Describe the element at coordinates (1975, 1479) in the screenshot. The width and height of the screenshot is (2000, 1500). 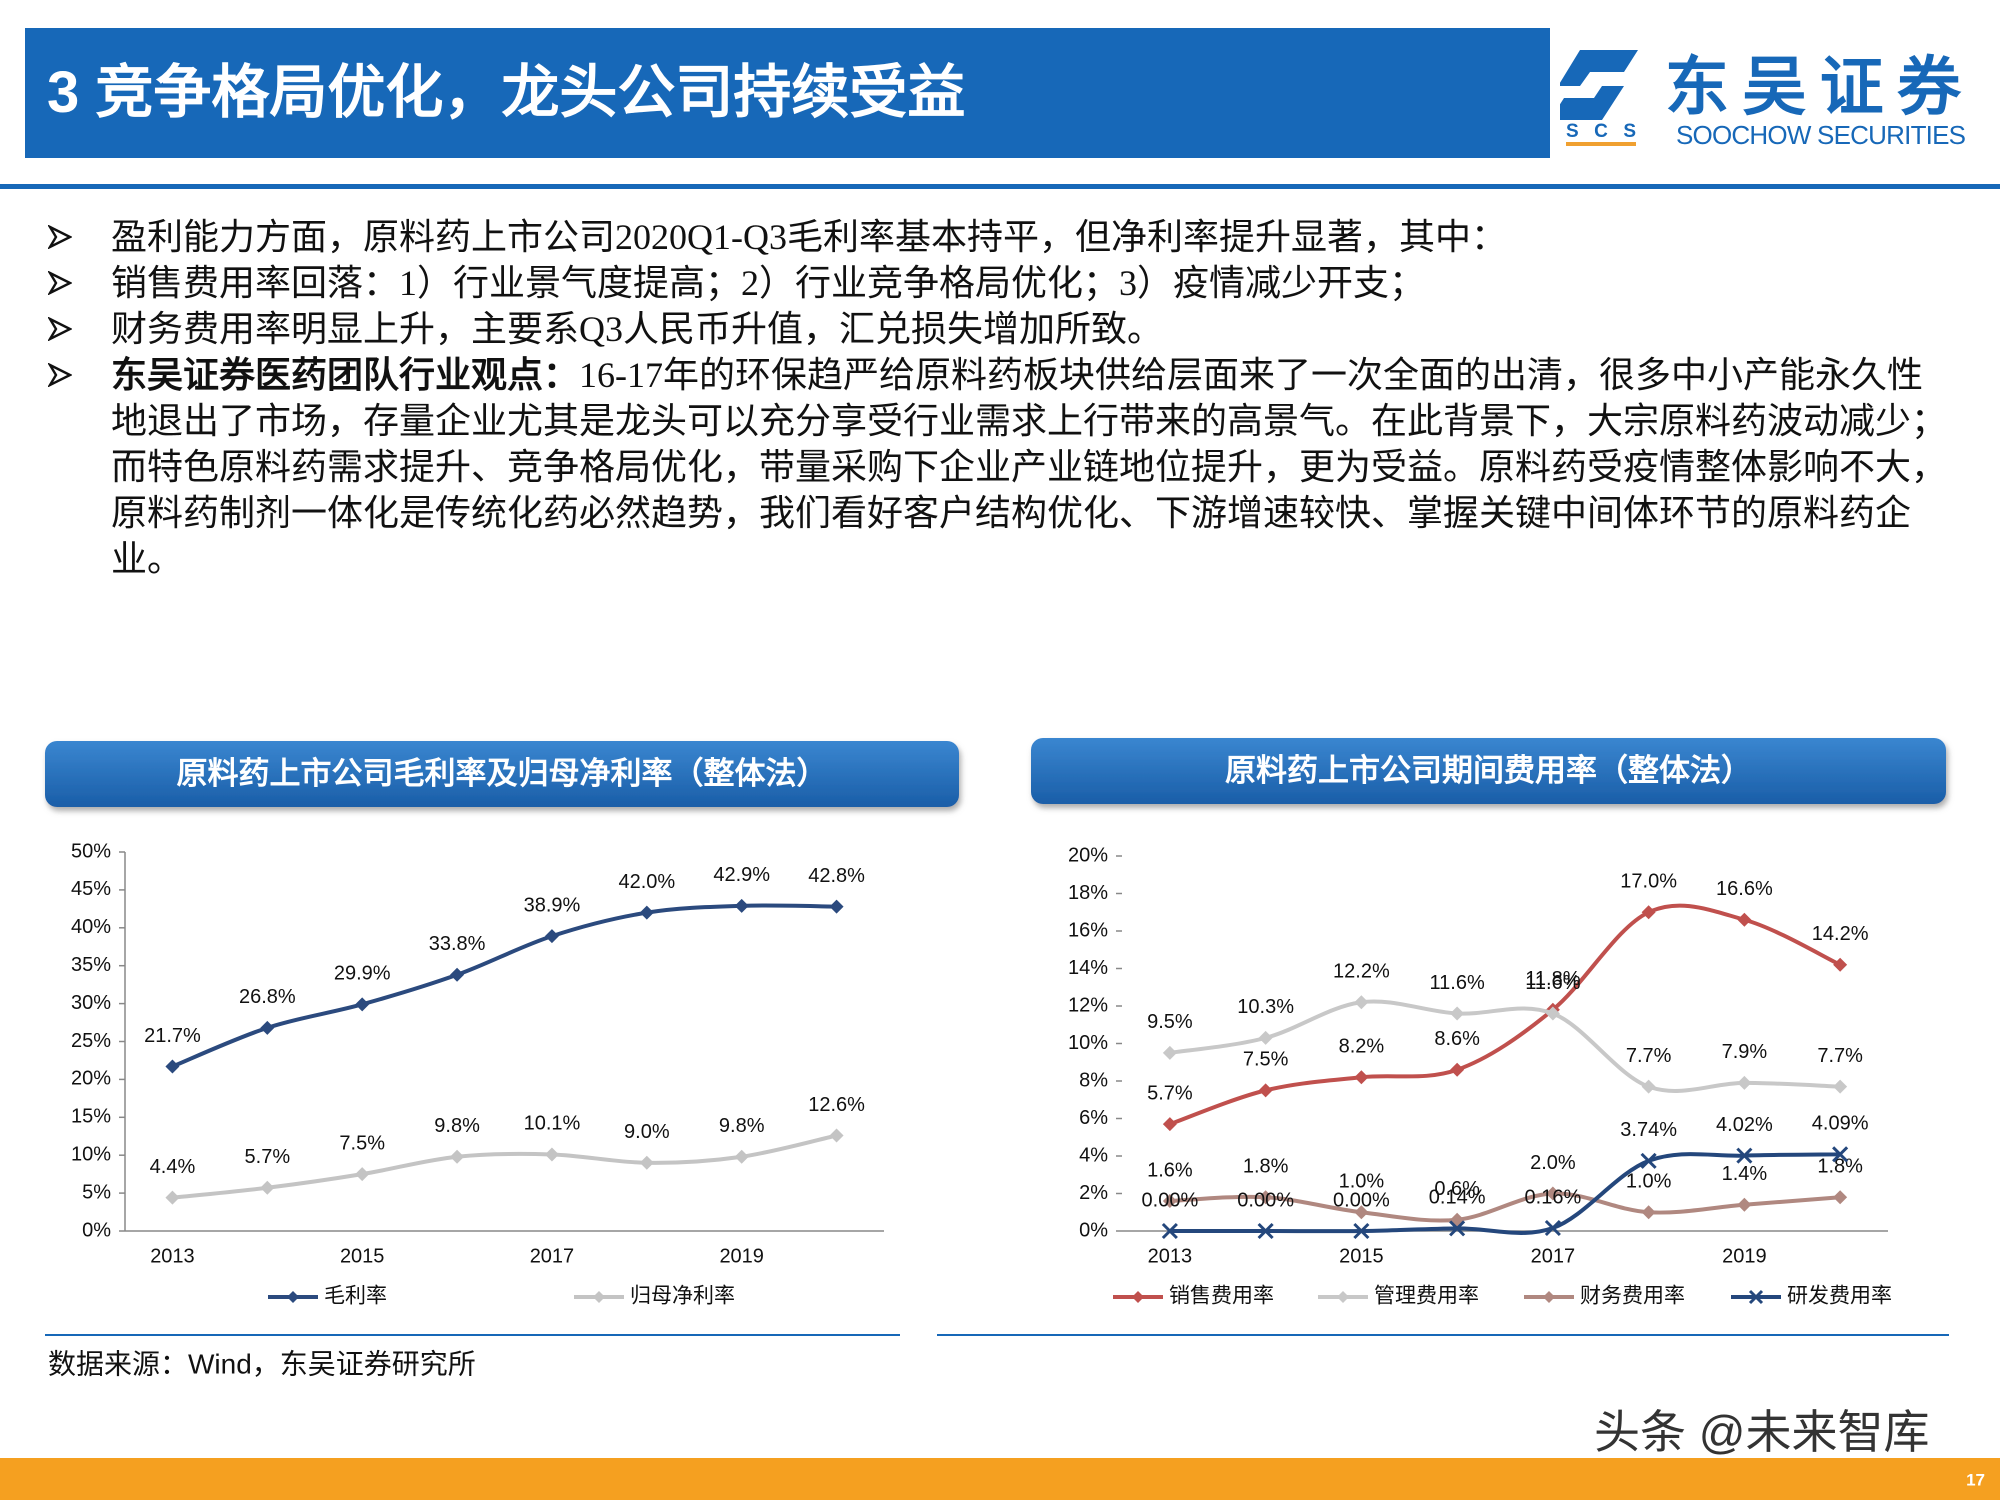
I see `page-number: 17` at that location.